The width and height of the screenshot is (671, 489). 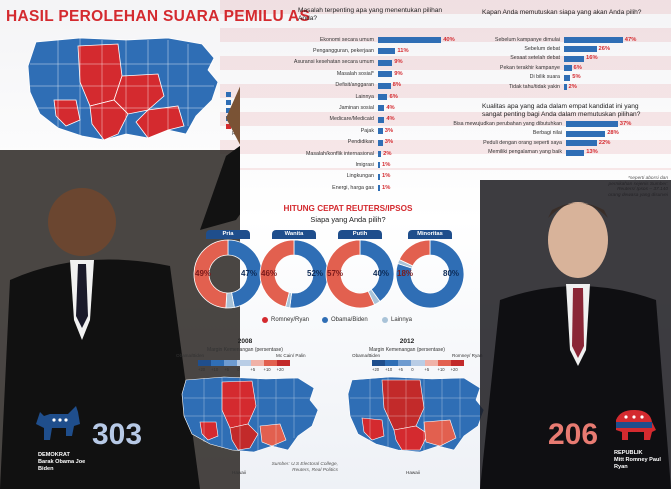 What do you see at coordinates (451, 273) in the screenshot?
I see `obama-pct: 80%` at bounding box center [451, 273].